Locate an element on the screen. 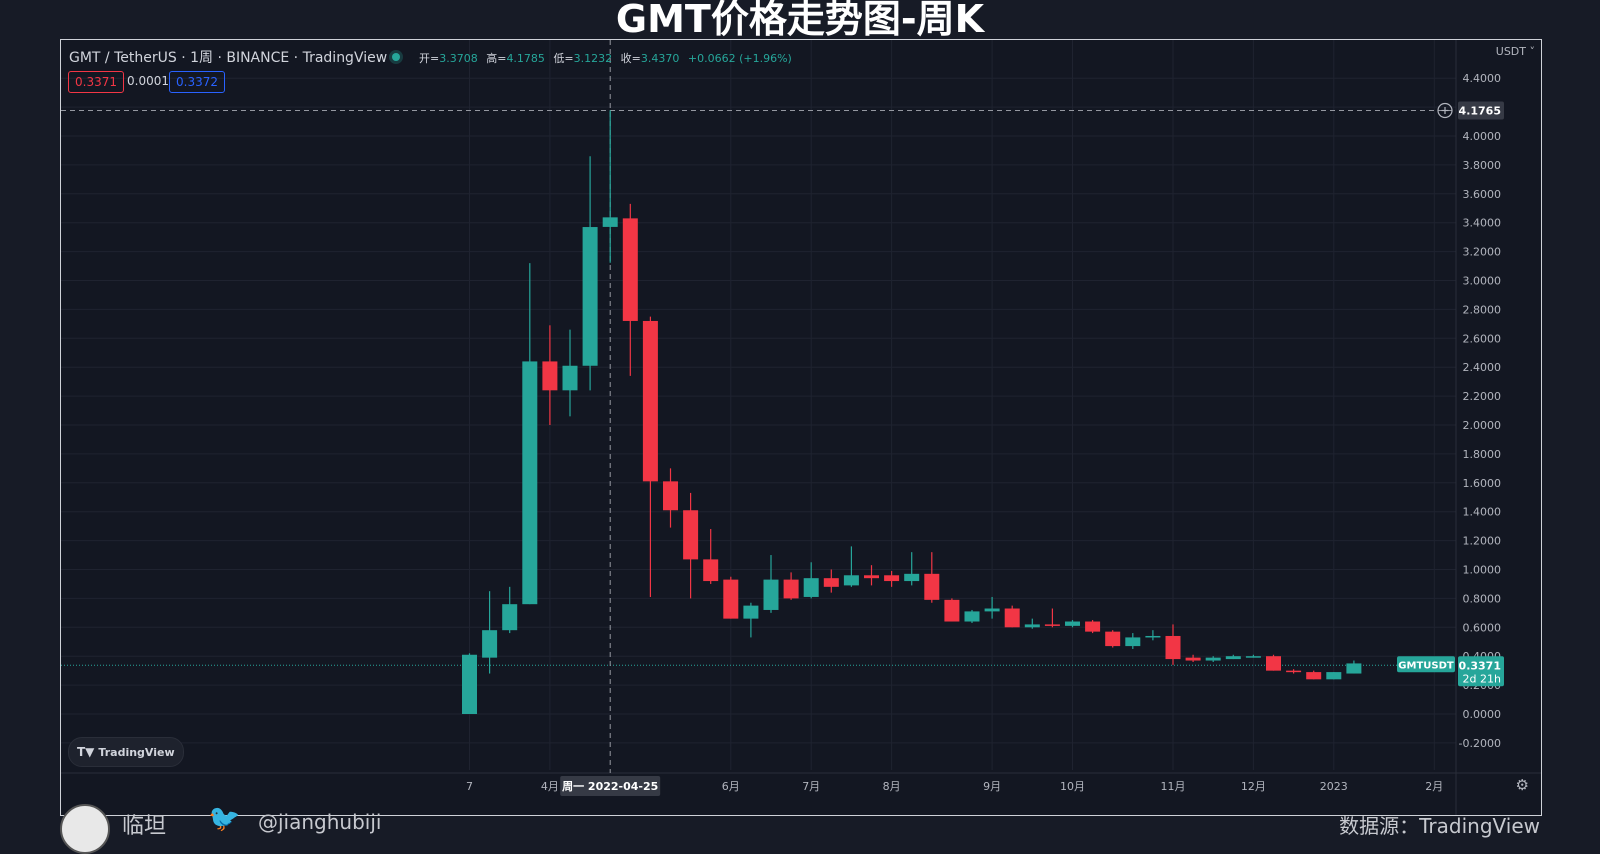 The height and width of the screenshot is (854, 1600). close-value: 3.4370 is located at coordinates (660, 58).